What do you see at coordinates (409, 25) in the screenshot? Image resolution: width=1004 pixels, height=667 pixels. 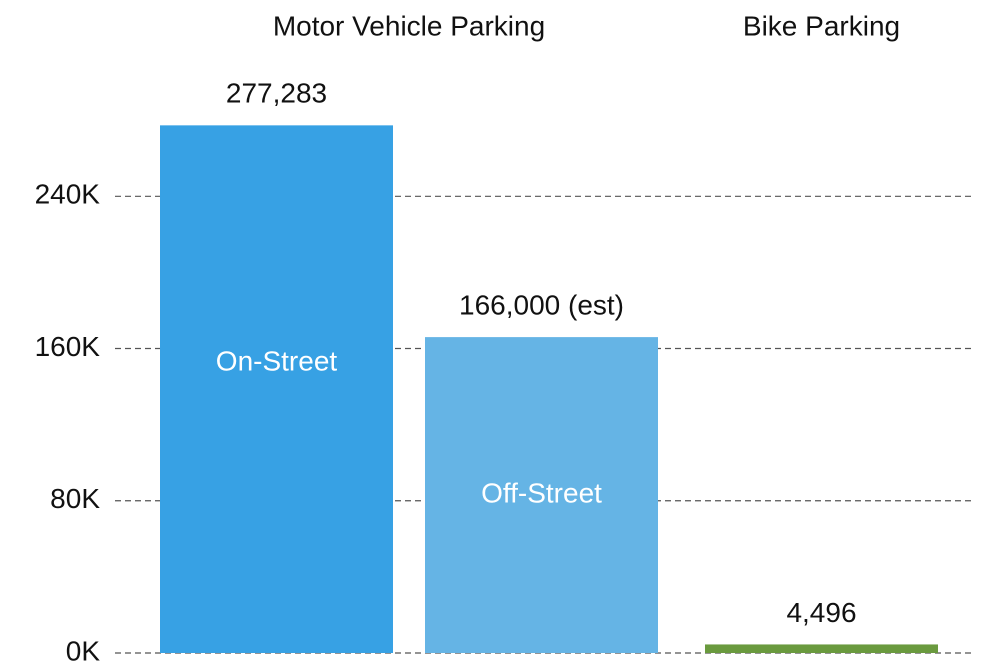 I see `group-label: Motor Vehicle Parking` at bounding box center [409, 25].